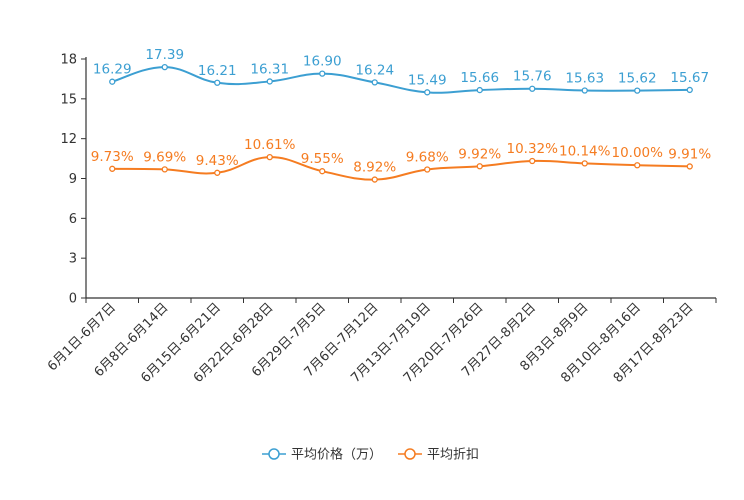  Describe the element at coordinates (585, 151) in the screenshot. I see `data-label: 10.14%` at that location.